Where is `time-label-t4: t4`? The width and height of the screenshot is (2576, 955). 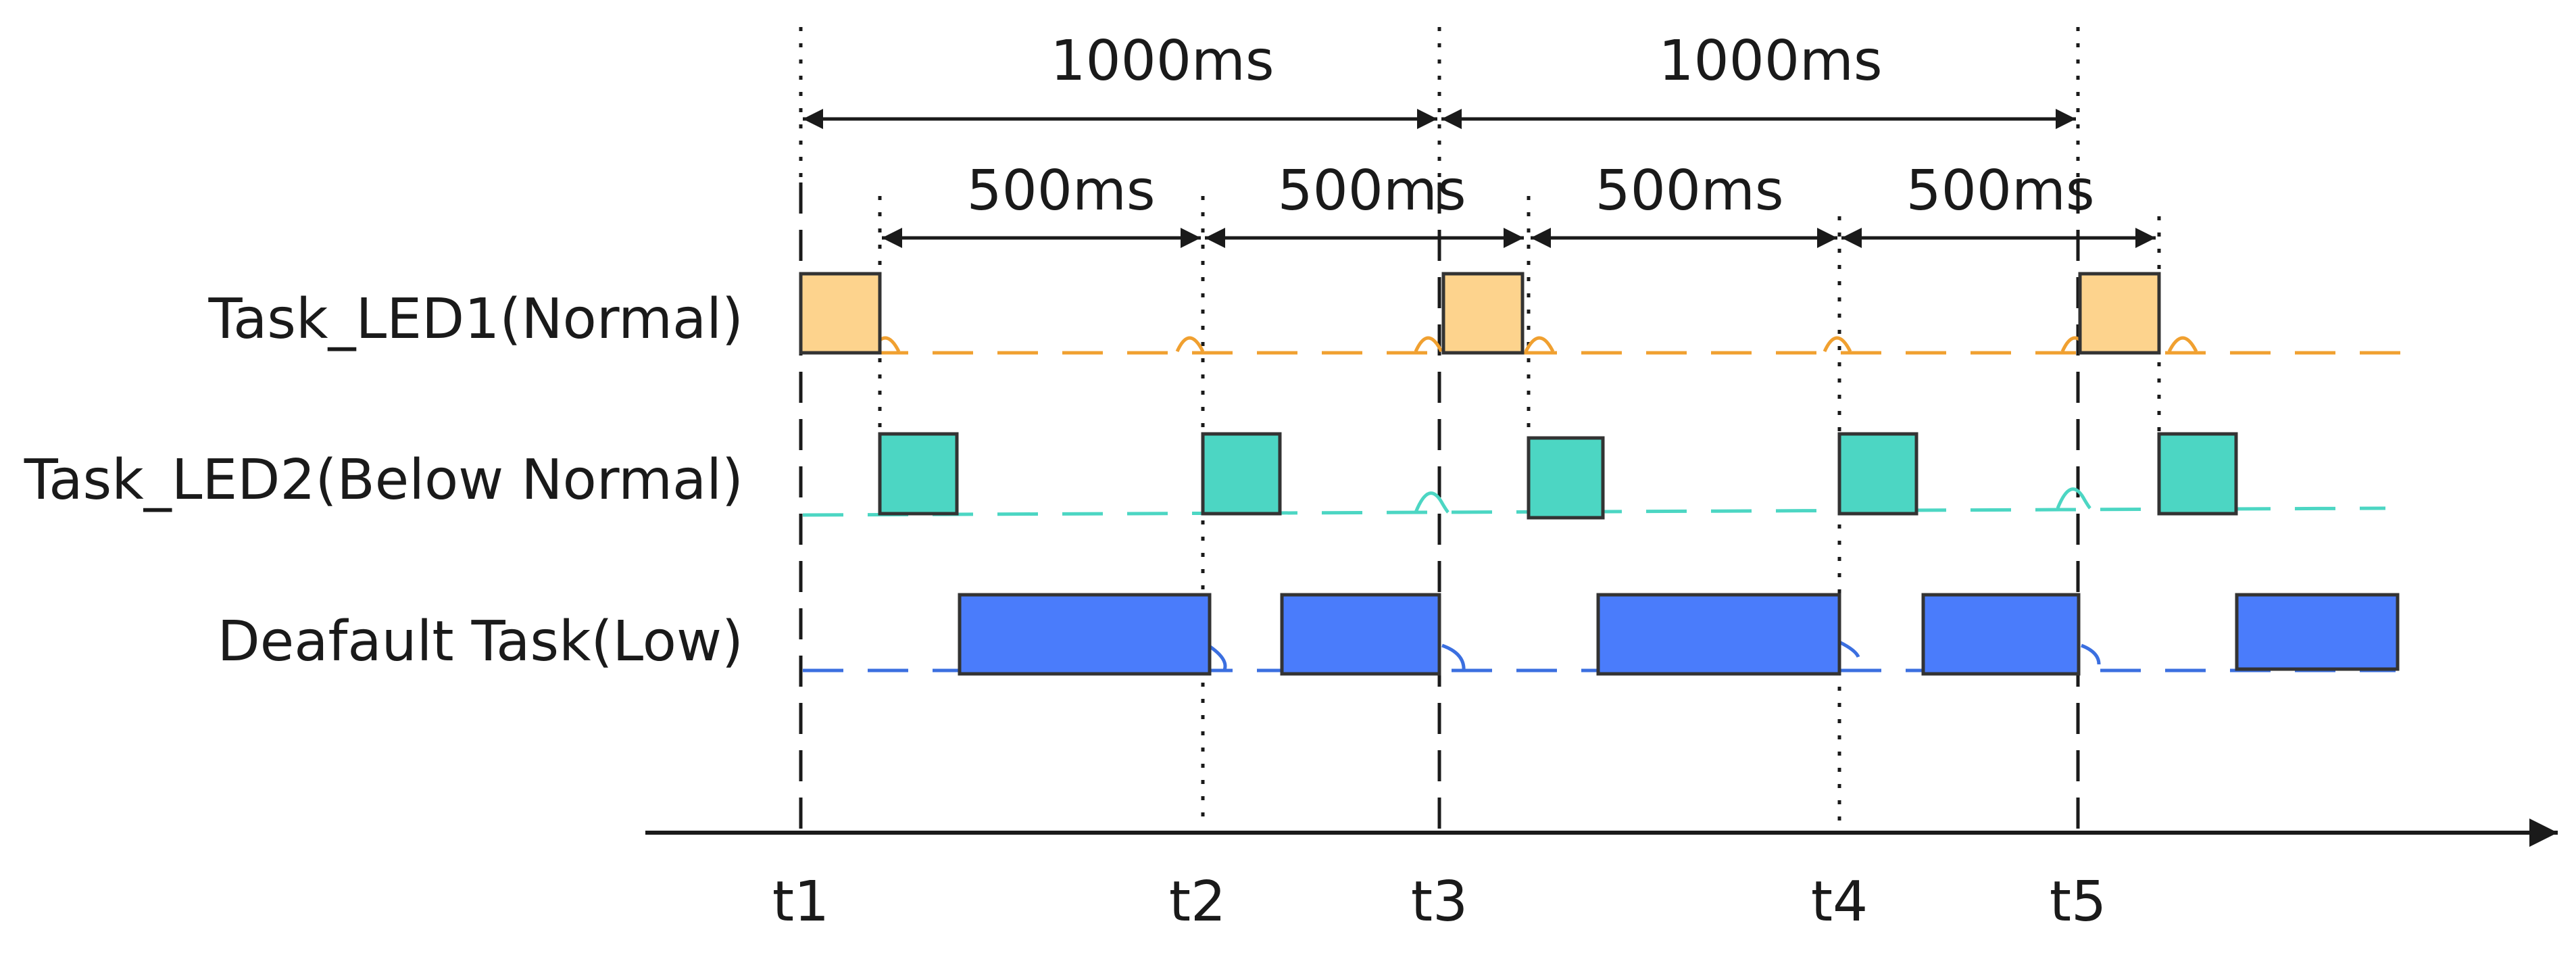
time-label-t4: t4 is located at coordinates (1839, 902).